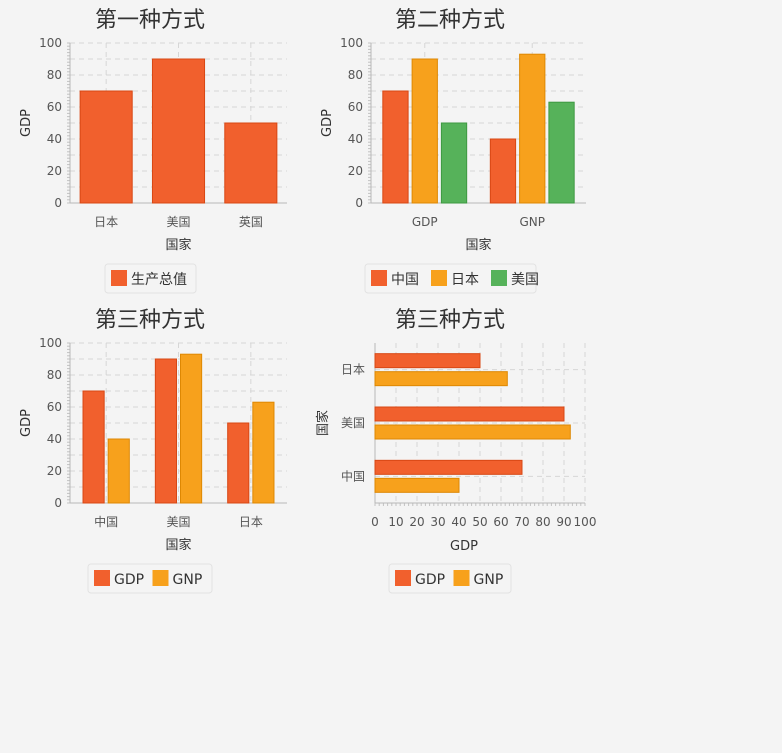 This screenshot has width=782, height=753. Describe the element at coordinates (395, 147) in the screenshot. I see `bar-中国-GDP` at that location.